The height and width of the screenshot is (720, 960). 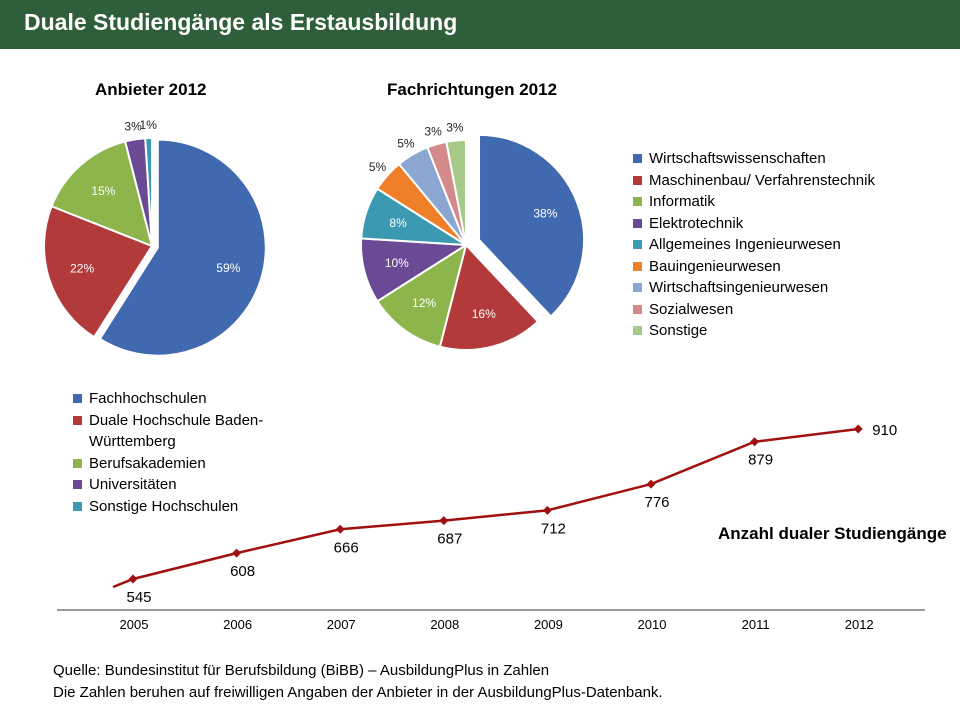 I want to click on anbieter-label-berufsakademien: 15%, so click(x=103, y=191).